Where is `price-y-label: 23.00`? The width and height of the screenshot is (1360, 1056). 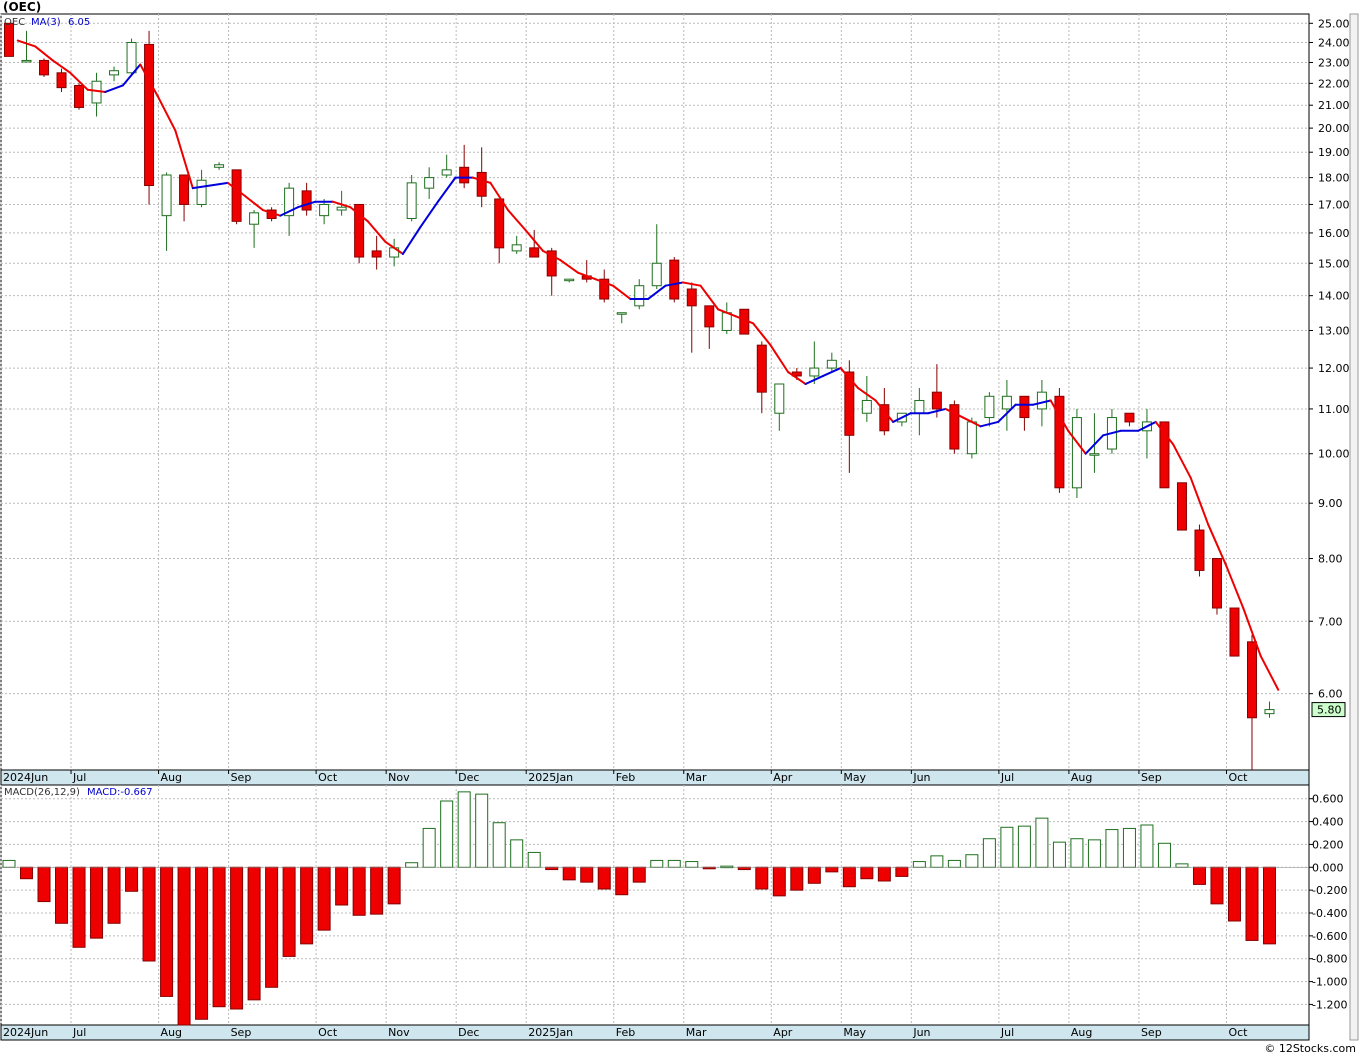 price-y-label: 23.00 is located at coordinates (1334, 62).